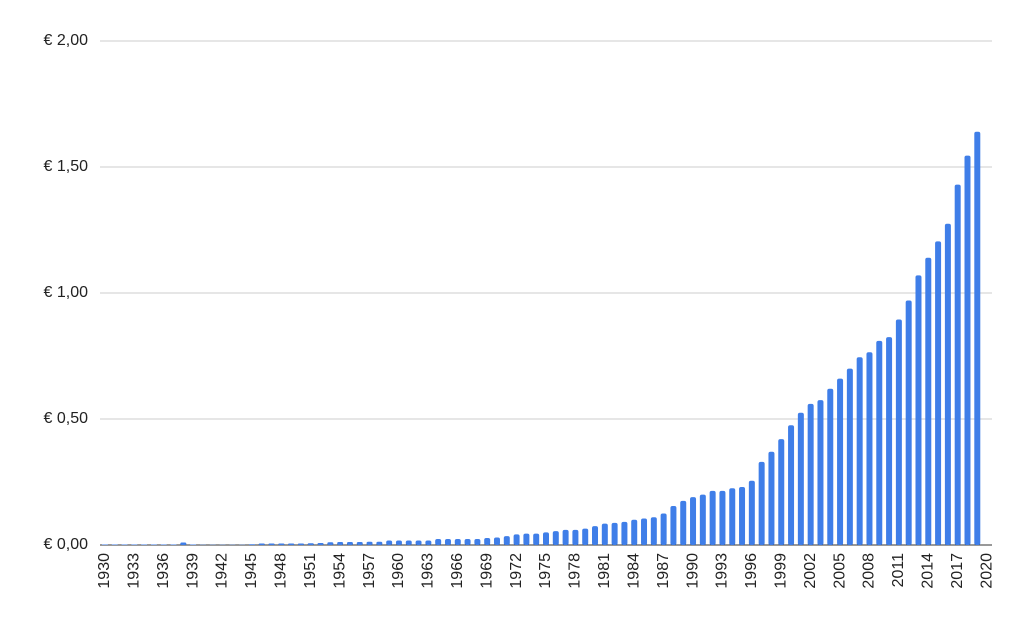  Describe the element at coordinates (692, 571) in the screenshot. I see `x-tick-label: 1990` at that location.